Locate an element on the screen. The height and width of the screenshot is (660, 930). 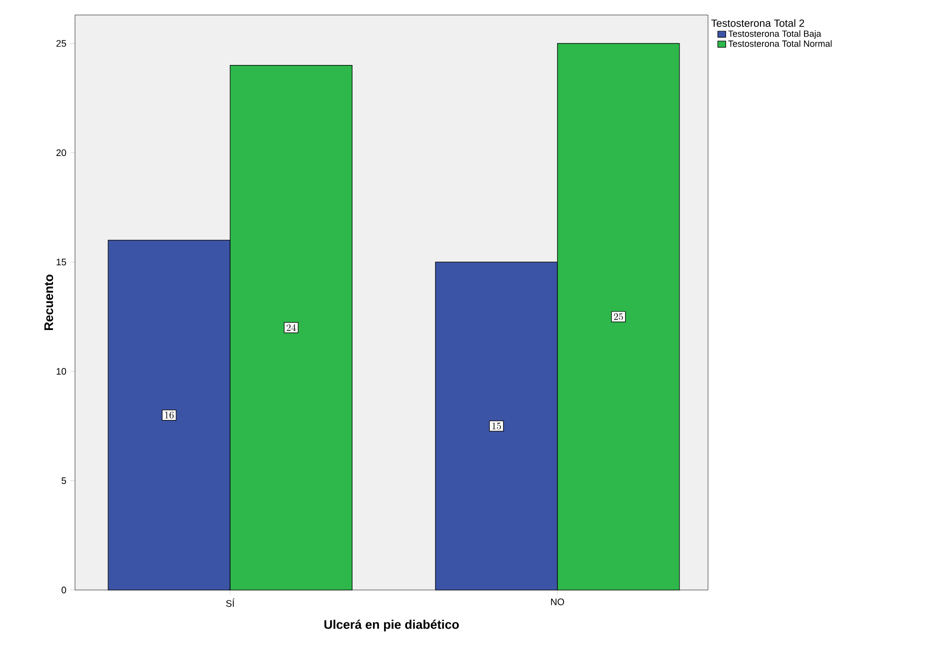
data-label: 16 is located at coordinates (169, 415).